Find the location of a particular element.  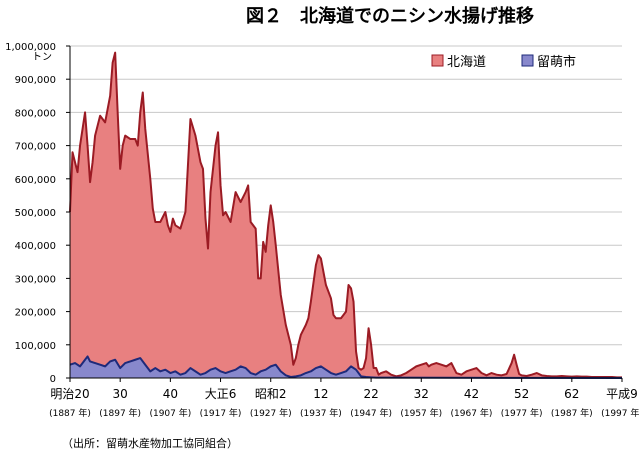

y-tick-label: 700,000 is located at coordinates (35, 147).